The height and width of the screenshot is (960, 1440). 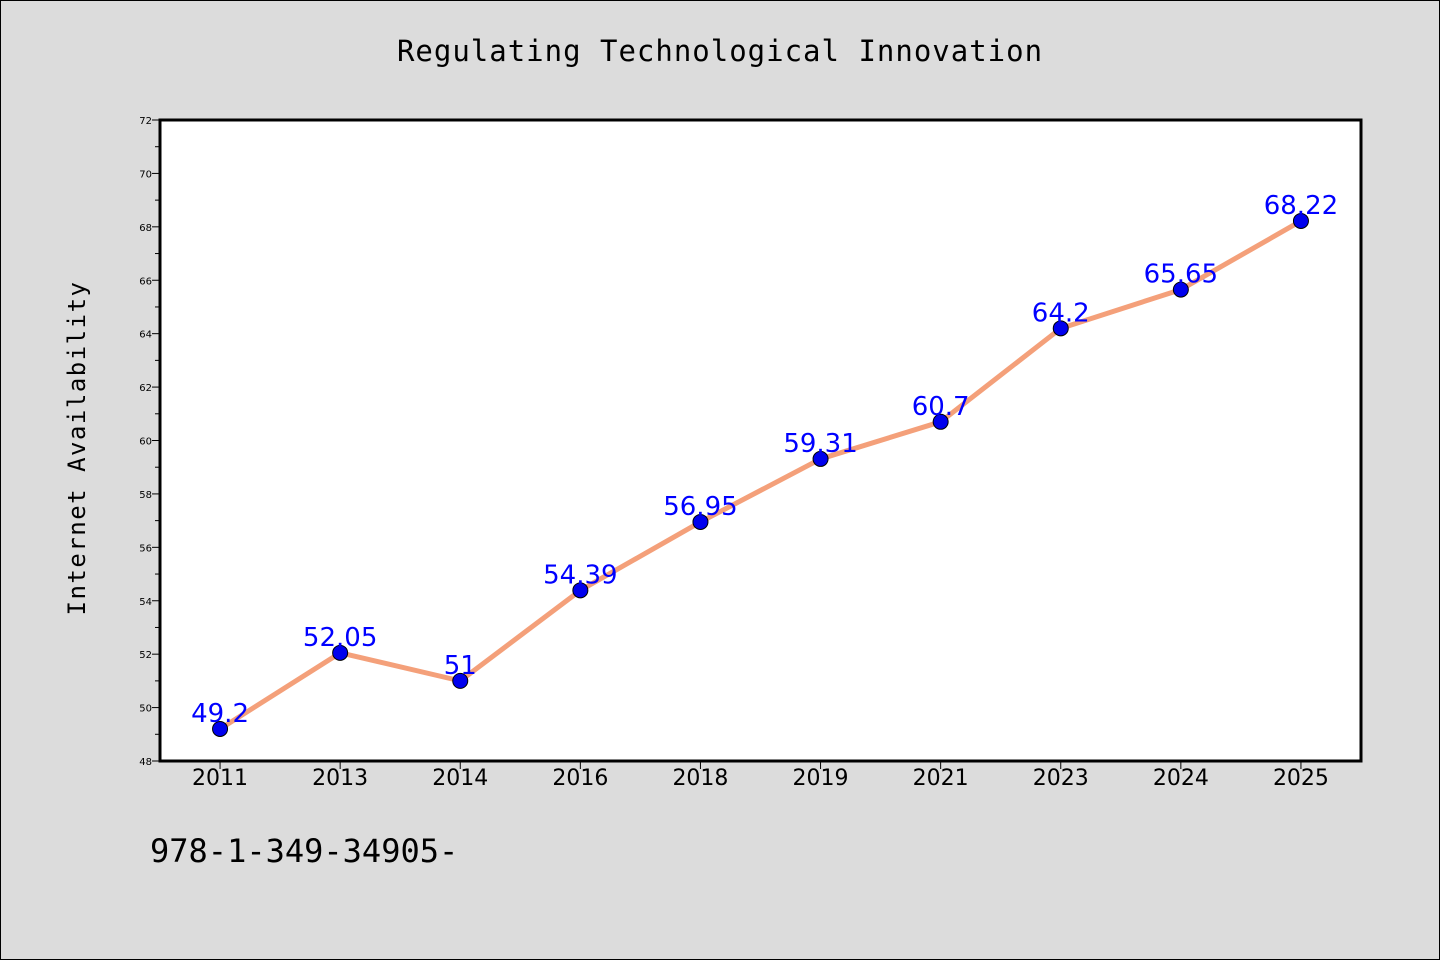 What do you see at coordinates (304, 851) in the screenshot?
I see `isbn-text: 978-1-349-34905-` at bounding box center [304, 851].